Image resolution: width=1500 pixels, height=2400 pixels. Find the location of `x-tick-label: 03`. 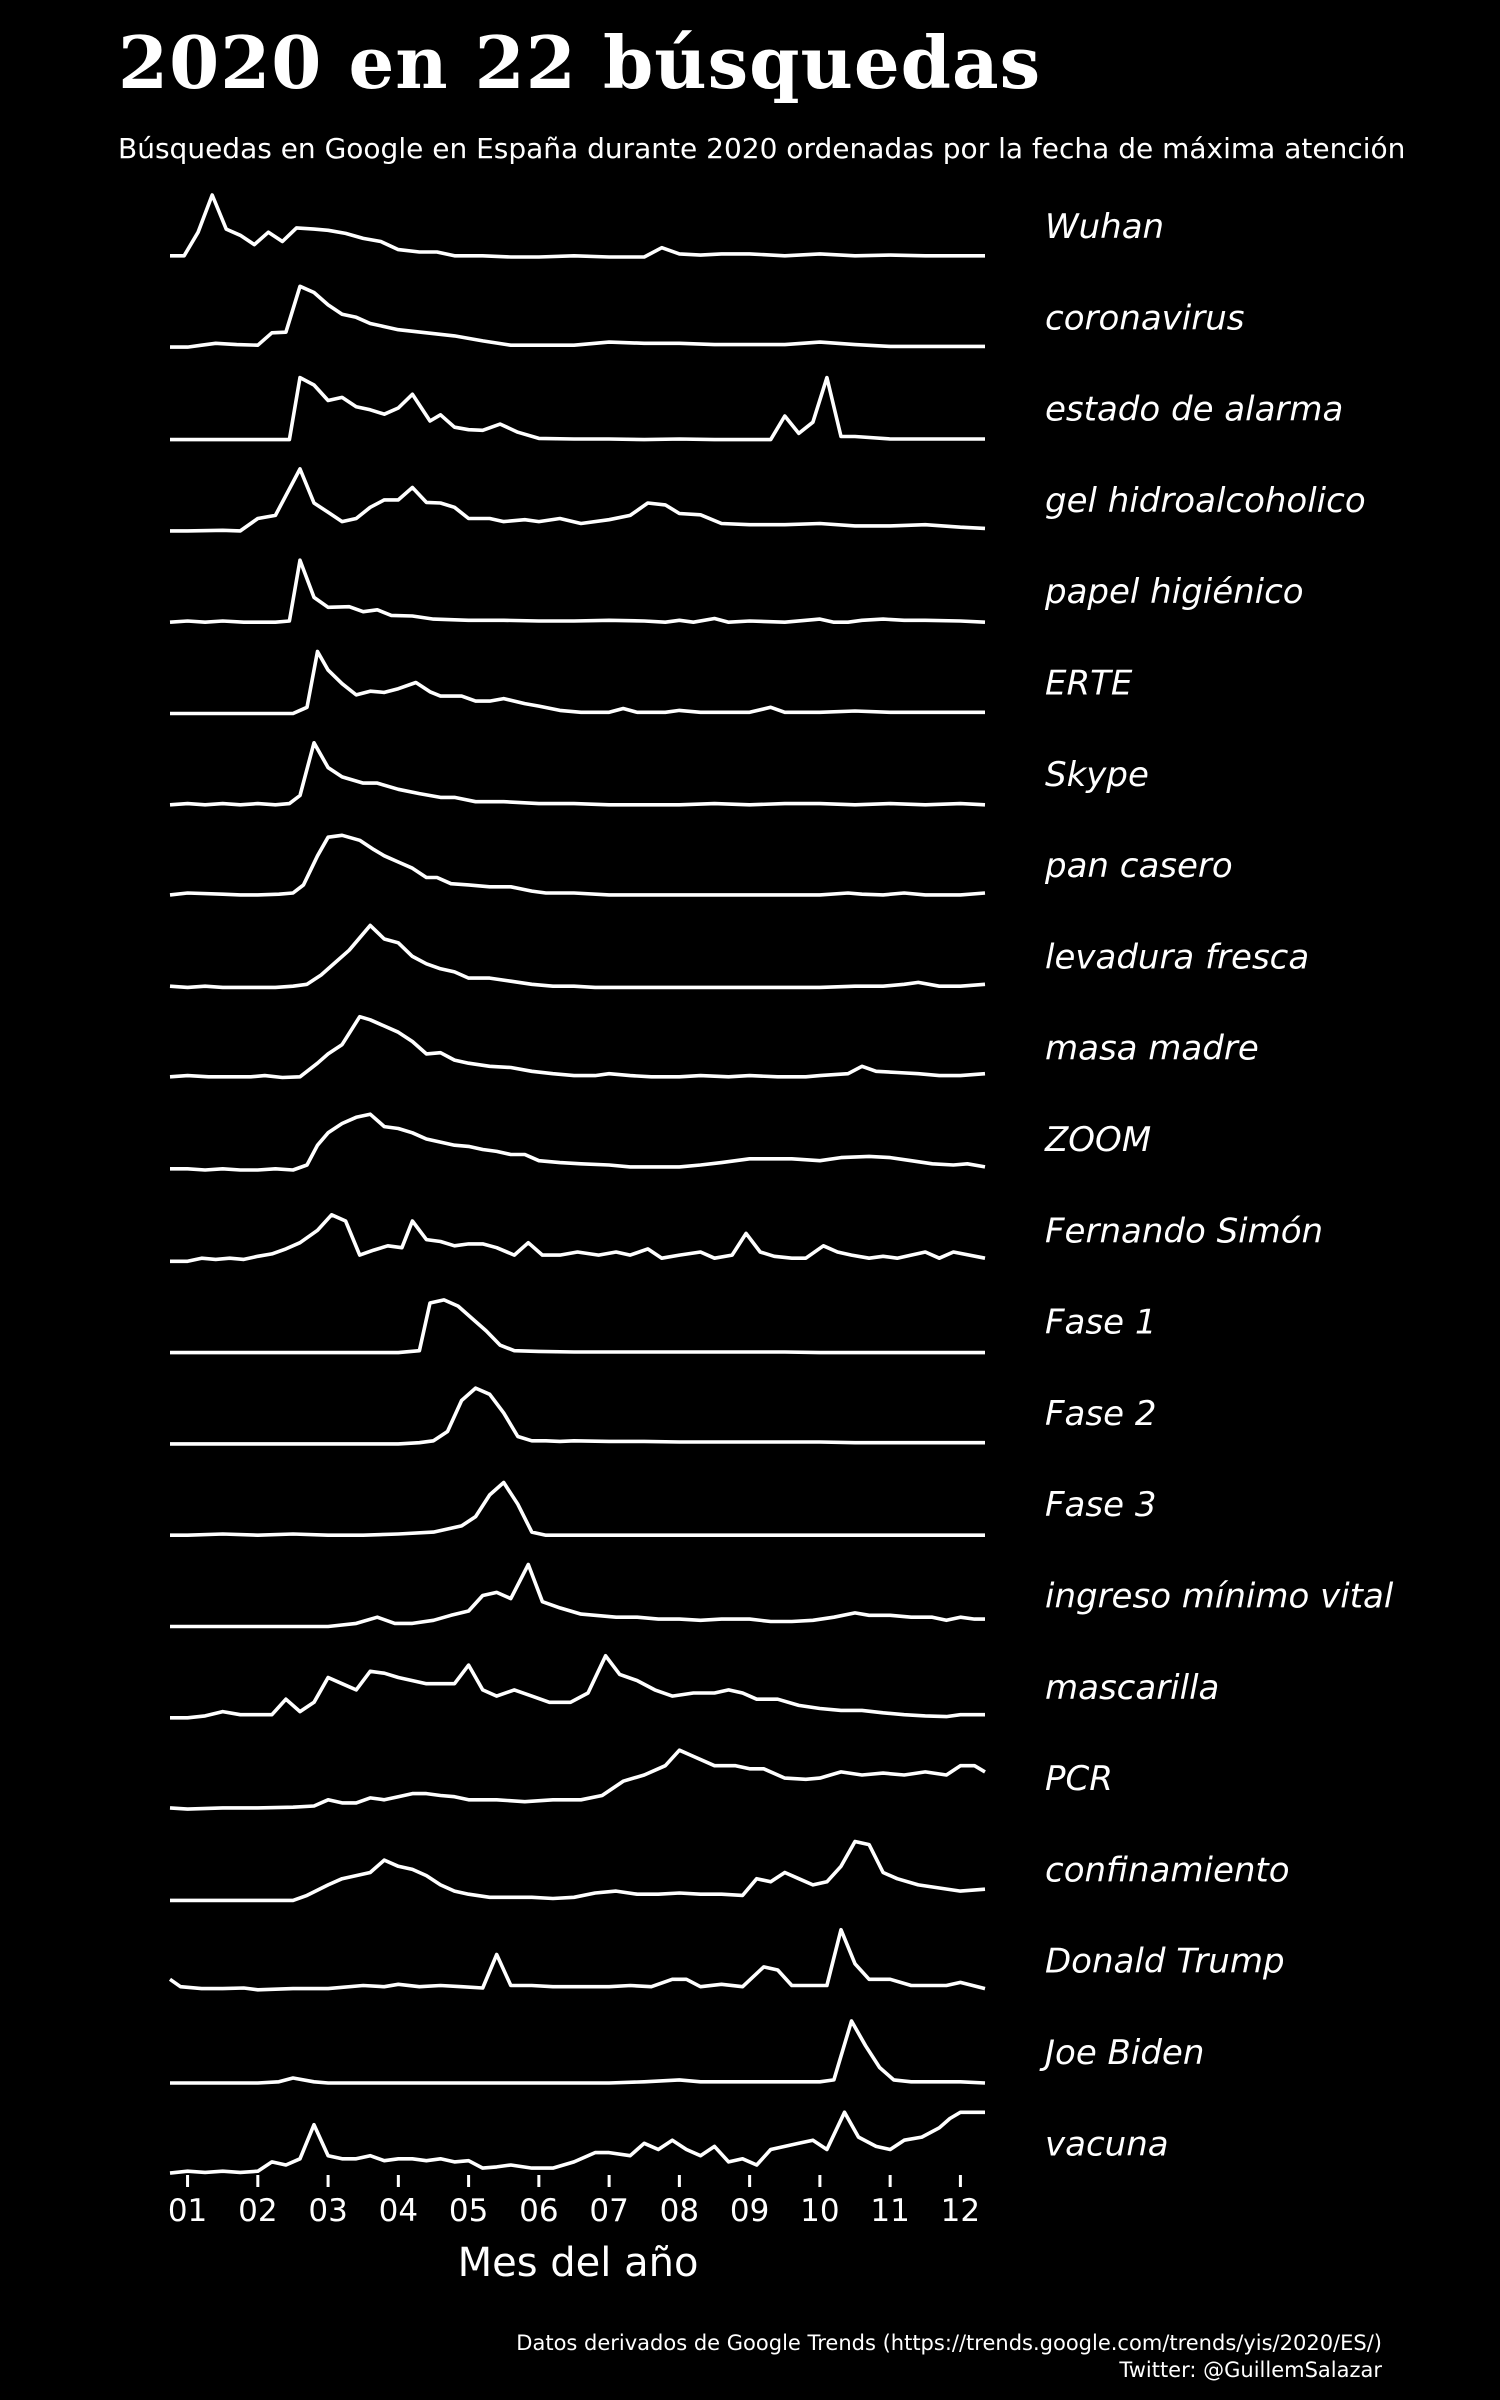

x-tick-label: 03 is located at coordinates (327, 2211).